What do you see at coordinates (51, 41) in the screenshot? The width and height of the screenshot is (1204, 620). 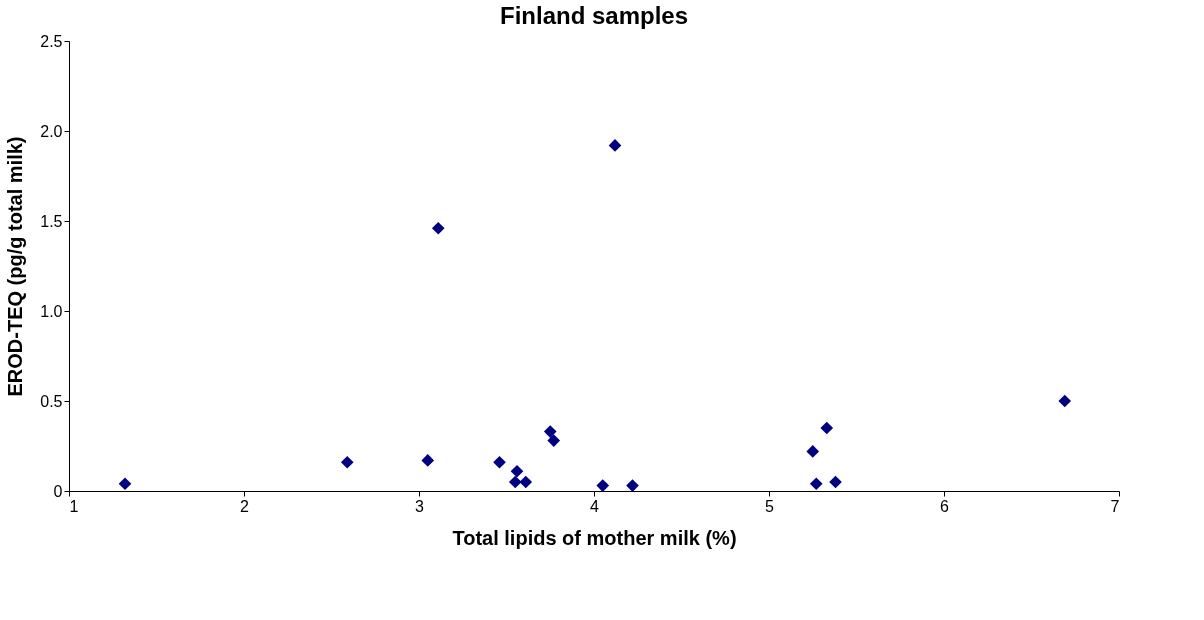 I see `y-tick-label: 2.5` at bounding box center [51, 41].